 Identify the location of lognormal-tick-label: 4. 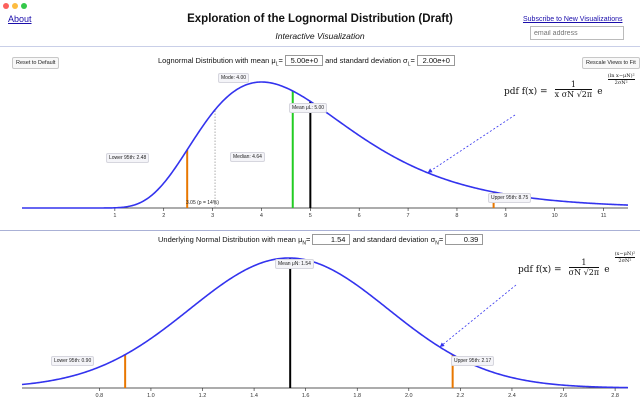
(261, 216).